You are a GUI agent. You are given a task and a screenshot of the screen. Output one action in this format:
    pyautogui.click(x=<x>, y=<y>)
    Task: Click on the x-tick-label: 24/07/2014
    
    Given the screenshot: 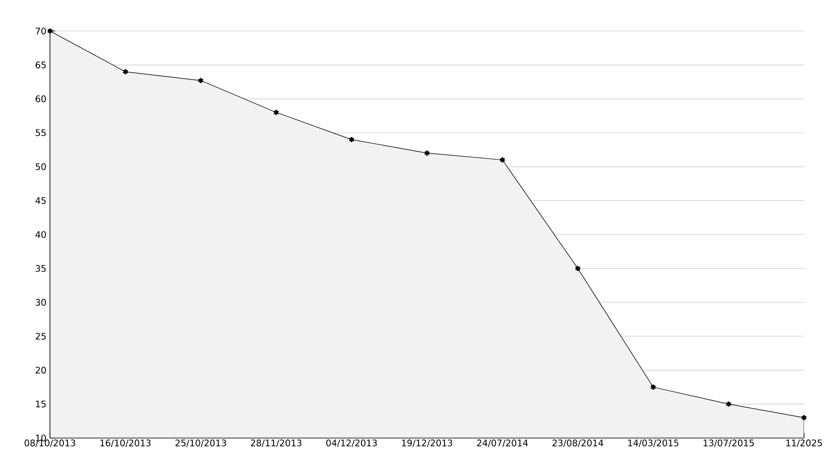 What is the action you would take?
    pyautogui.click(x=502, y=444)
    